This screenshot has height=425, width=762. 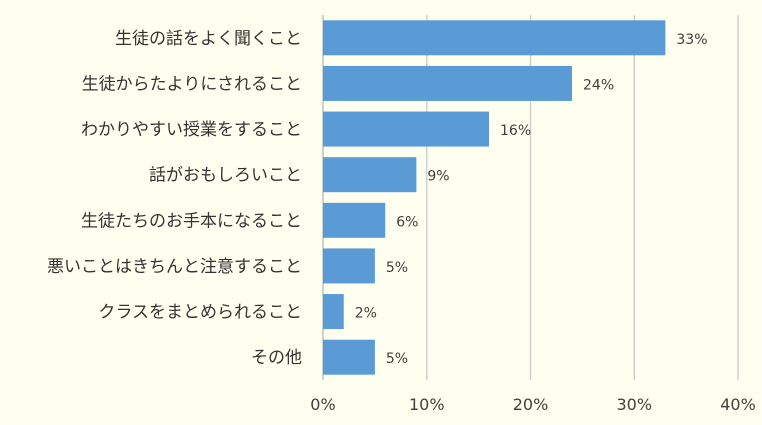 What do you see at coordinates (634, 404) in the screenshot?
I see `x-tick-label: 30%` at bounding box center [634, 404].